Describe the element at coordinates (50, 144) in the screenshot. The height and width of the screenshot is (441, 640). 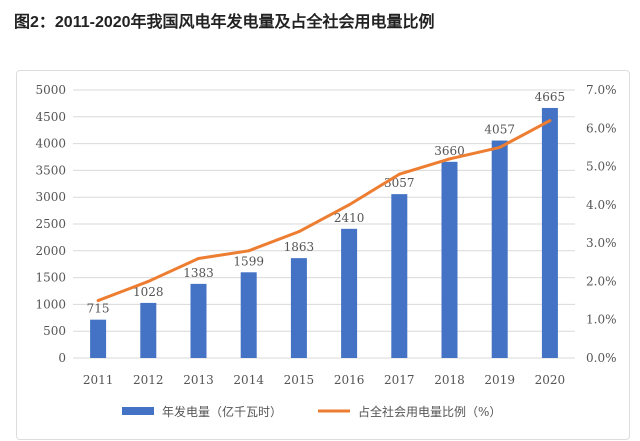
I see `y-tick-label: 4000` at that location.